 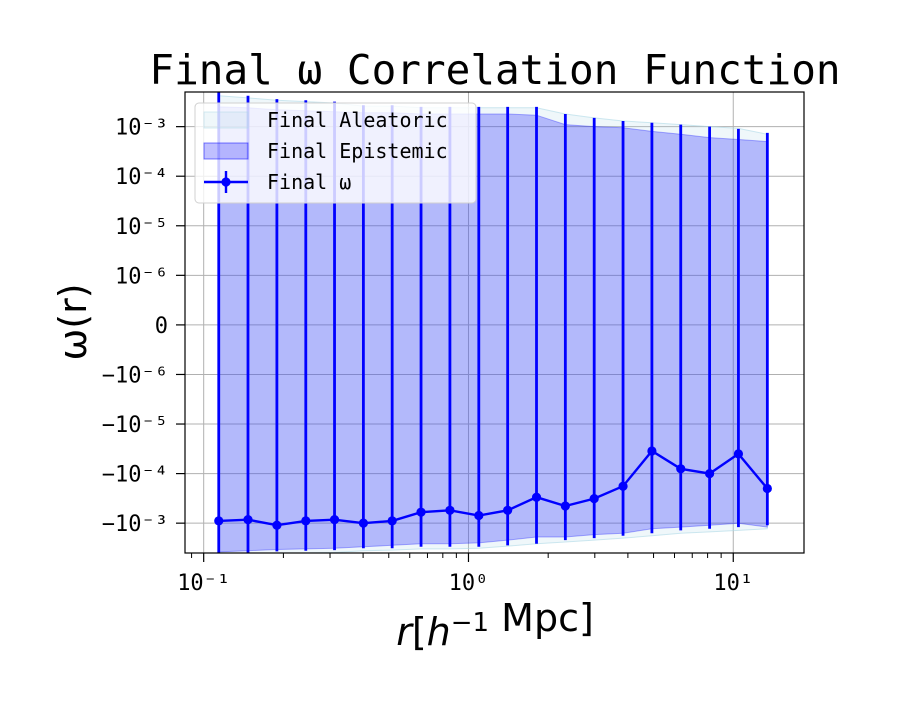 I want to click on x-label-part: r, so click(x=405, y=632).